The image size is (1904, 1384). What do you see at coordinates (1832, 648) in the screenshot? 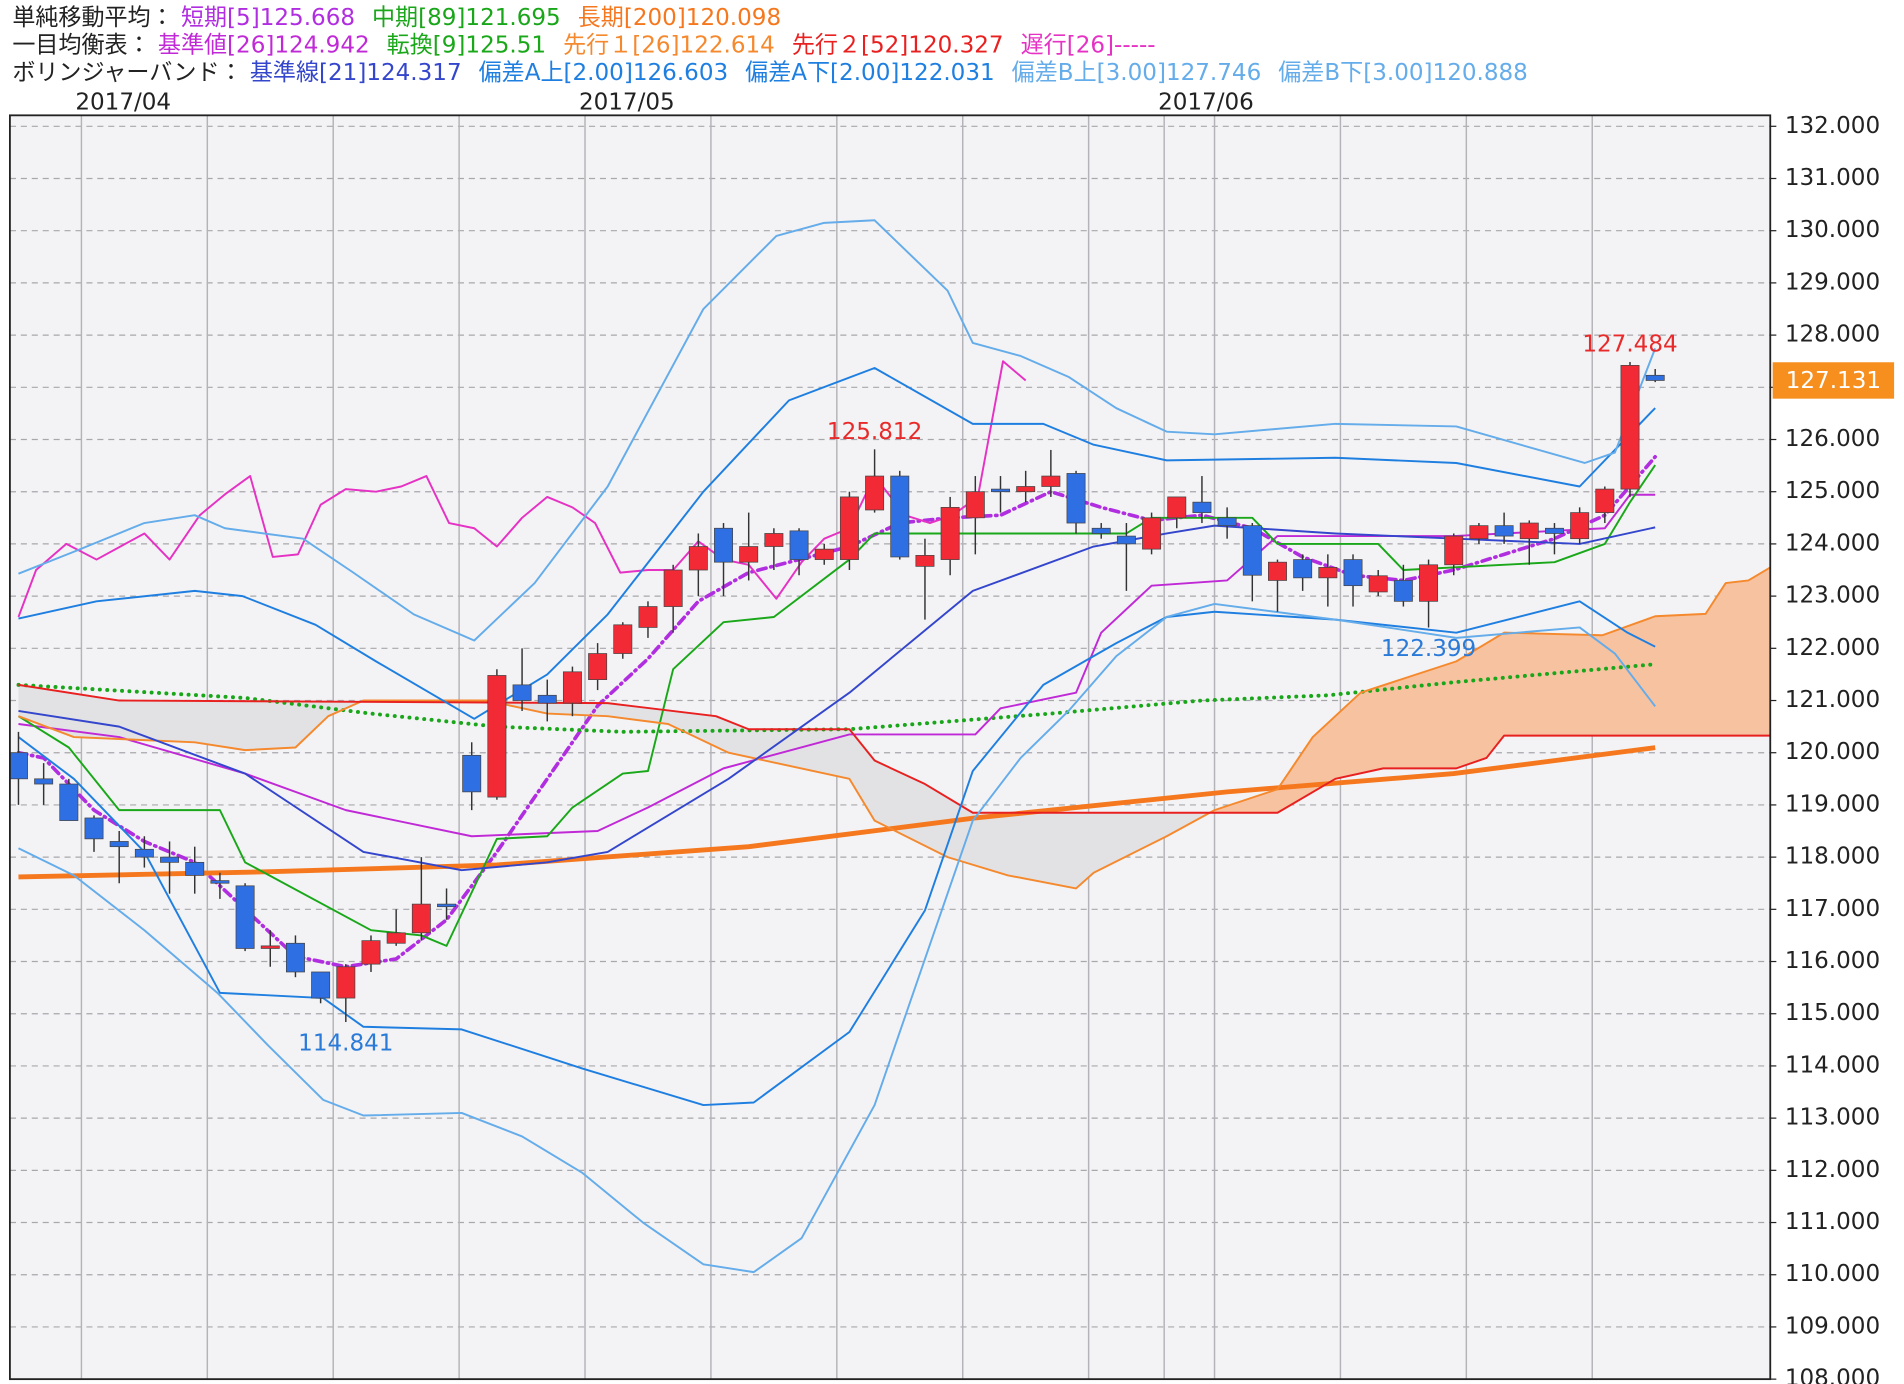
I see `y-tick-label: 122.000` at bounding box center [1832, 648].